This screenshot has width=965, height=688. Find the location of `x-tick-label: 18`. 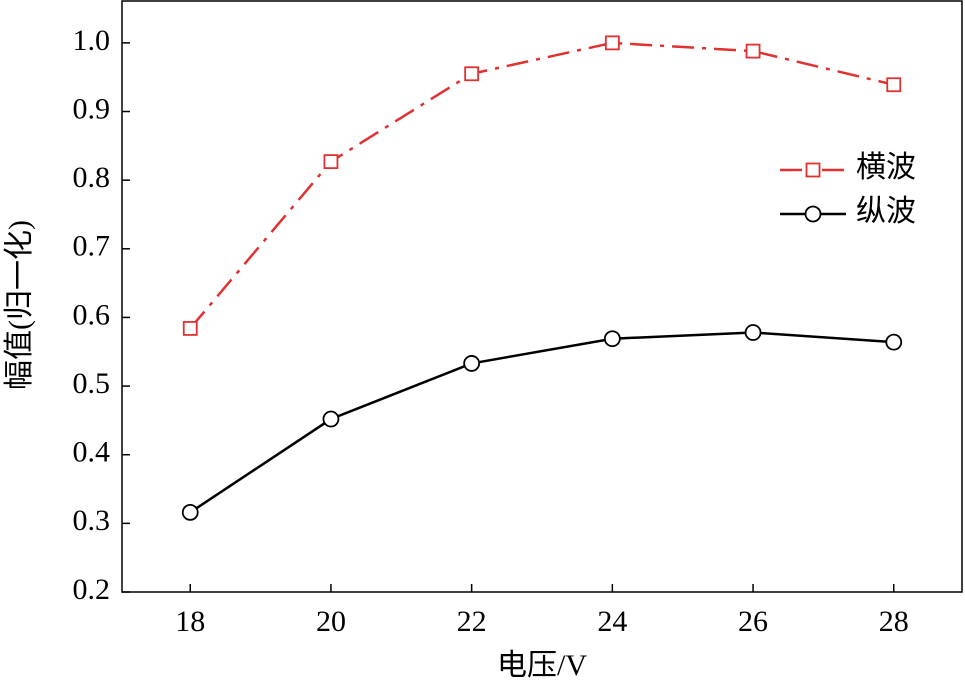

x-tick-label: 18 is located at coordinates (190, 621).